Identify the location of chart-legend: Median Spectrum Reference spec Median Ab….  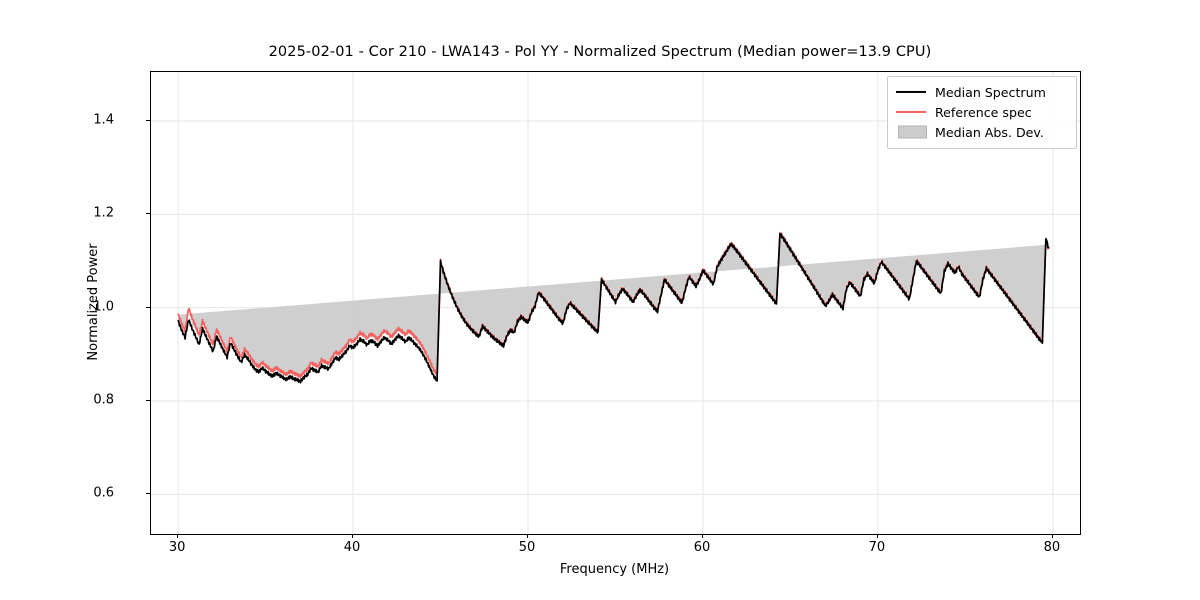
(982, 112).